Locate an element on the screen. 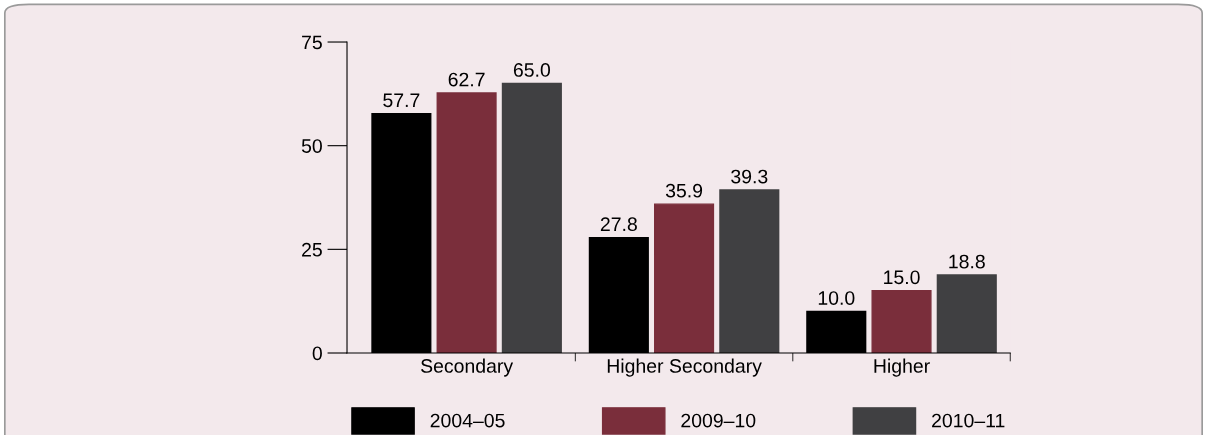 This screenshot has height=435, width=1207. data-label: 39.3 is located at coordinates (749, 176).